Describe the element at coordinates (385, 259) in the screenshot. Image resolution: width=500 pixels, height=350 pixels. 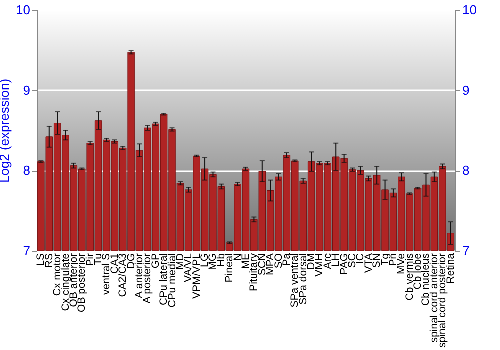
I see `x-tick-label: Tg` at that location.